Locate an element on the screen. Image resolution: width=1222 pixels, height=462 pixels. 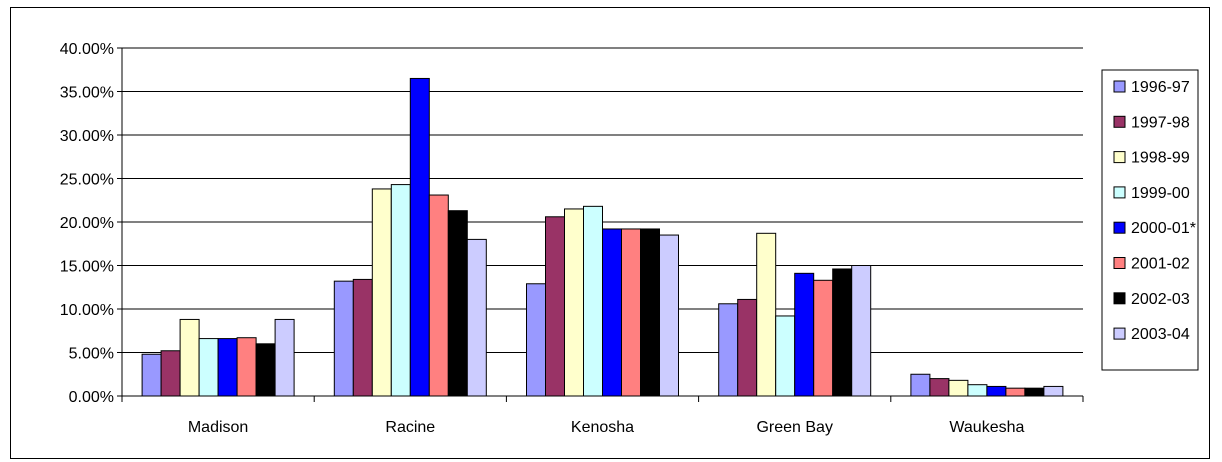
legend-label: 2000-01* is located at coordinates (1163, 228).